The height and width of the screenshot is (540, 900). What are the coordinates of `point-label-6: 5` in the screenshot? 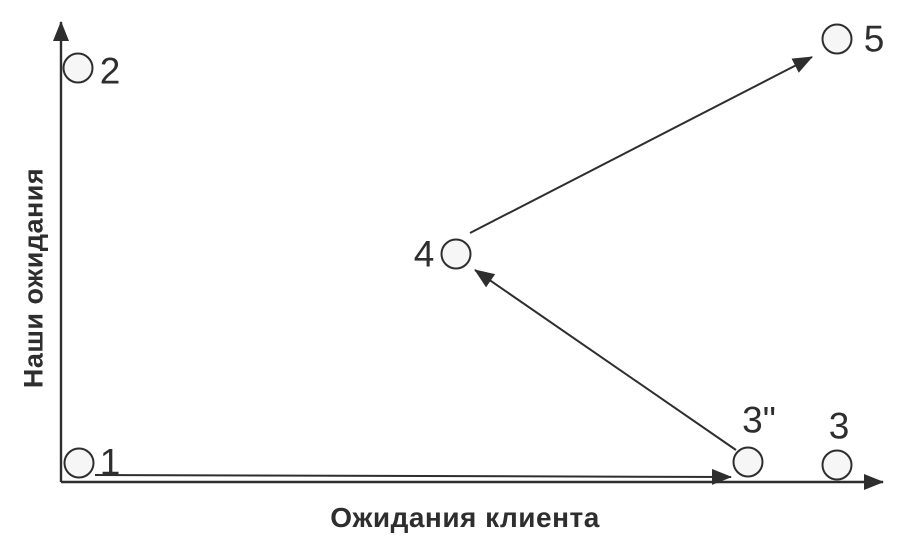 It's located at (874, 39).